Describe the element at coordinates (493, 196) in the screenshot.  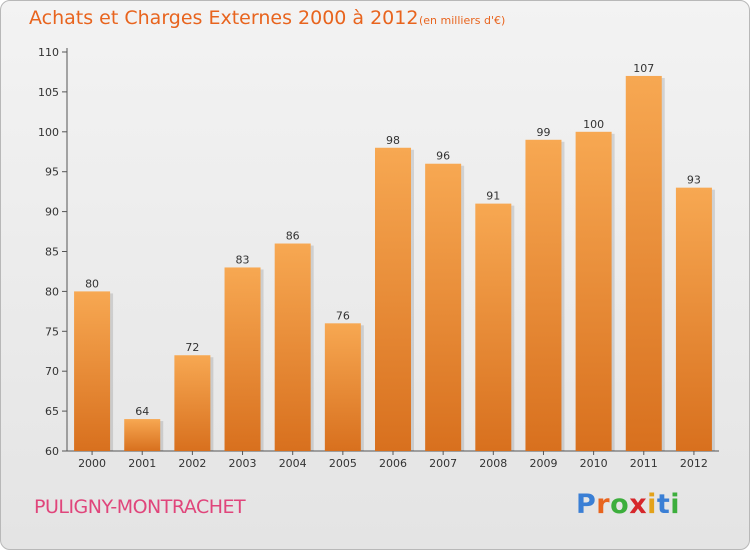
I see `value-label: 91` at that location.